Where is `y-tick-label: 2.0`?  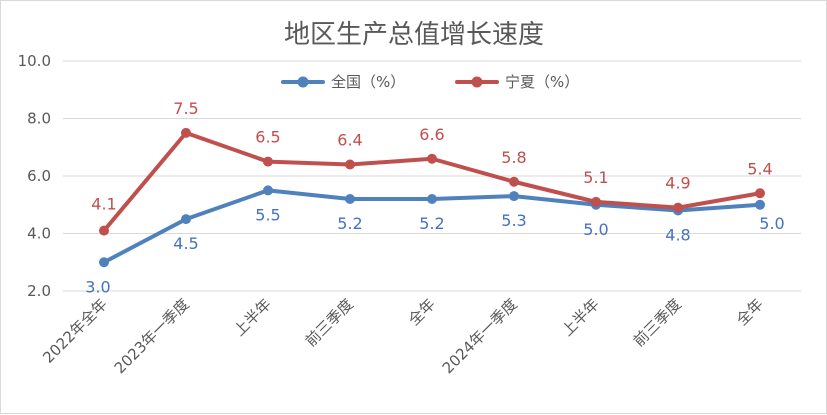 y-tick-label: 2.0 is located at coordinates (39, 291).